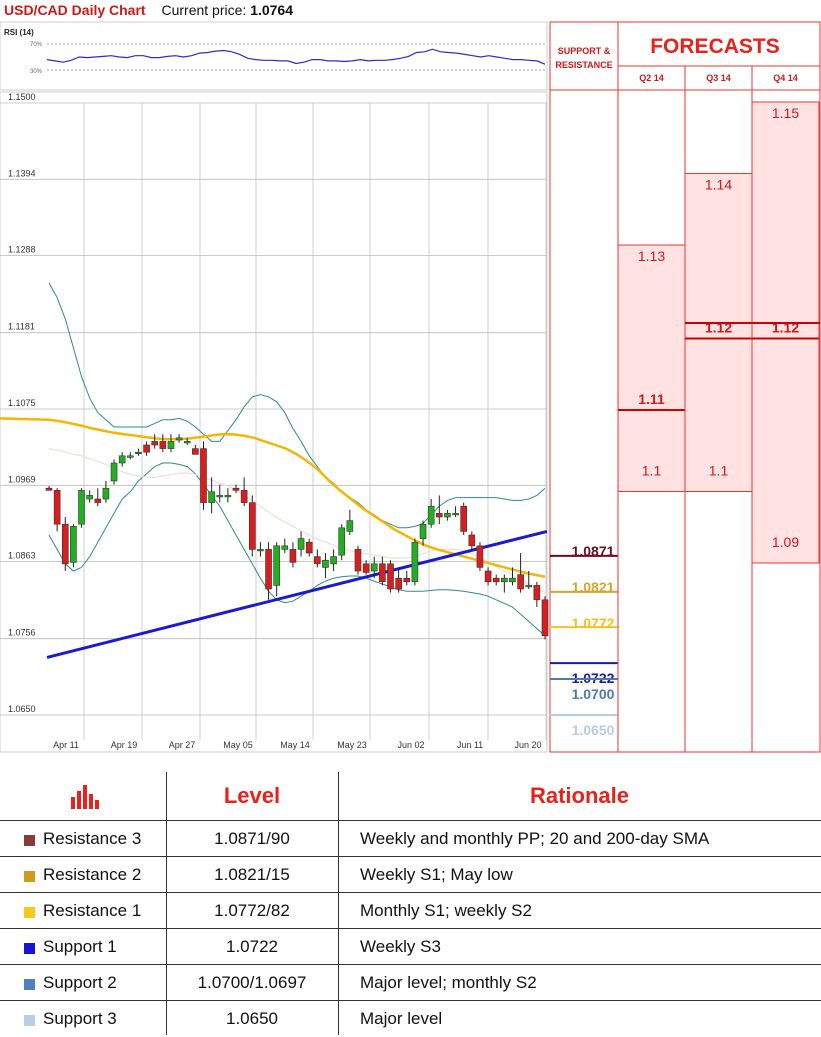 The width and height of the screenshot is (821, 1037). I want to click on row-level: 1.0650, so click(252, 1018).